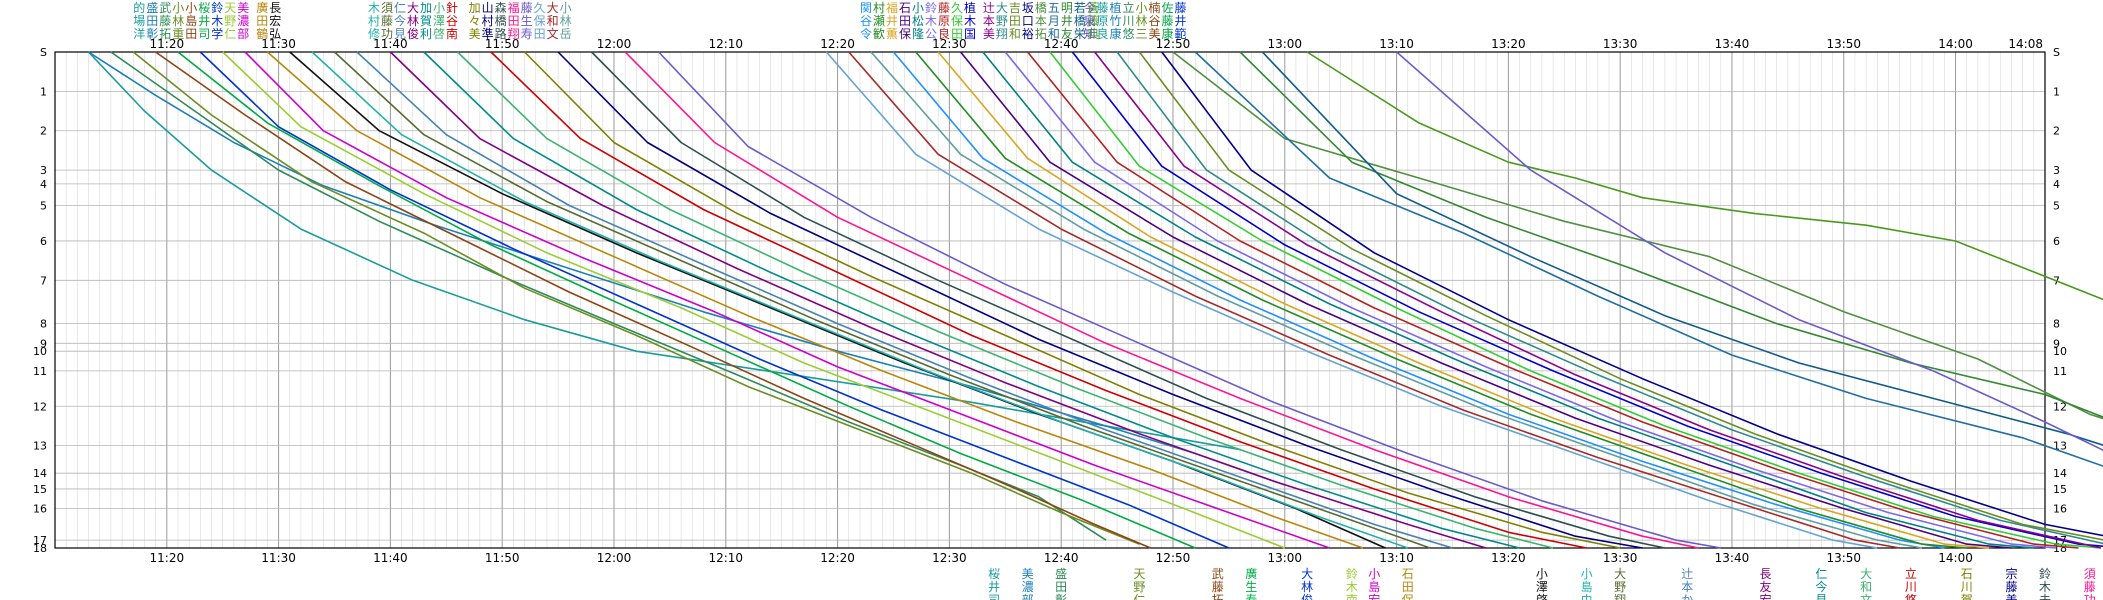 Image resolution: width=2103 pixels, height=600 pixels. Describe the element at coordinates (204, 21) in the screenshot. I see `runner-name-char-top: 井` at that location.